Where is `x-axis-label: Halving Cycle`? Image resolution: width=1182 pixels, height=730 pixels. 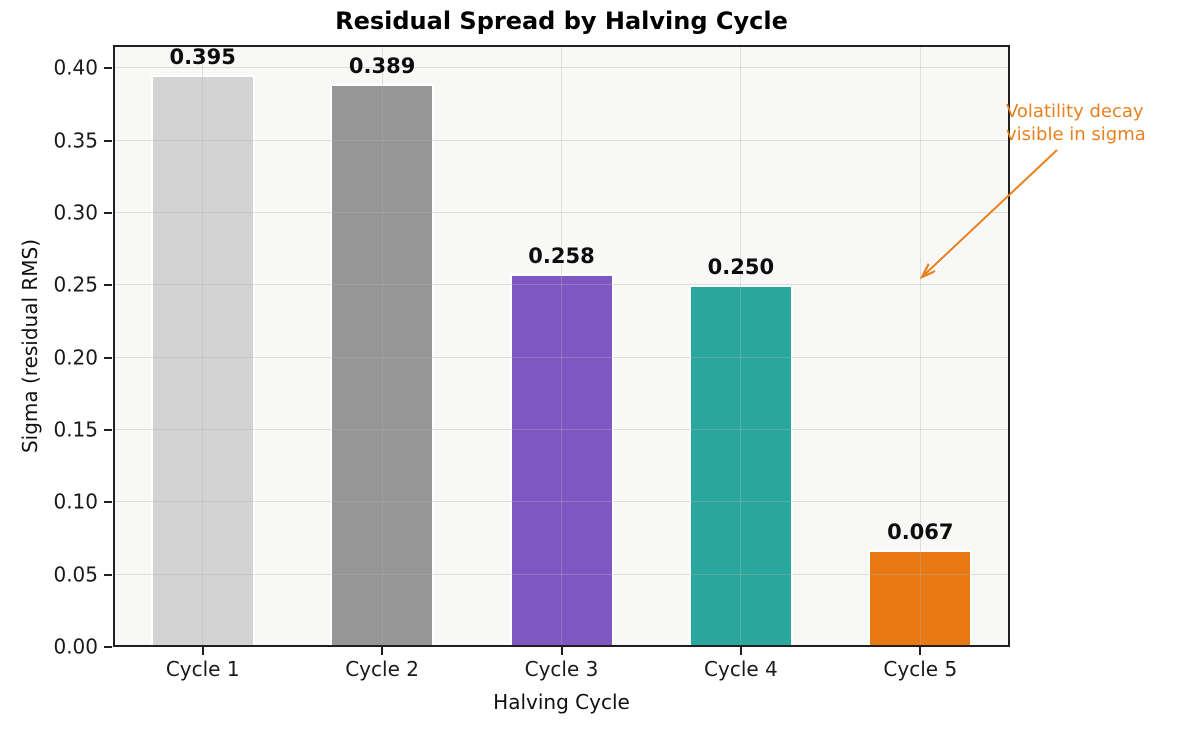 x-axis-label: Halving Cycle is located at coordinates (561, 702).